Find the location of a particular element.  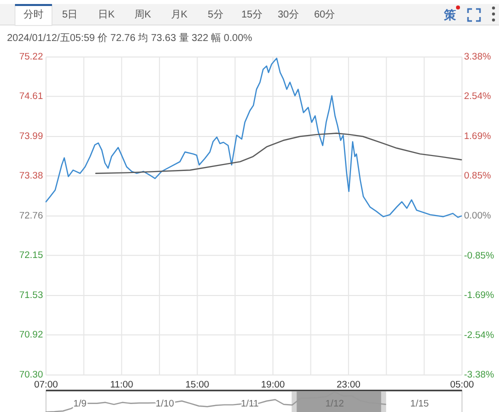

text: 周K is located at coordinates (143, 15).